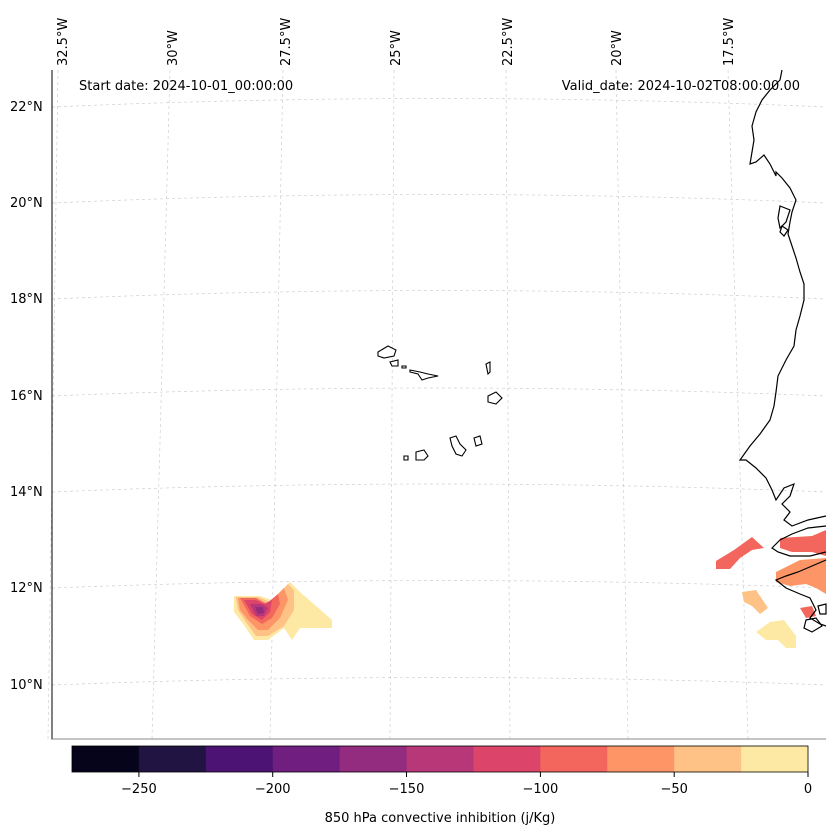 The width and height of the screenshot is (837, 836). I want to click on island-boa-vista, so click(495, 398).